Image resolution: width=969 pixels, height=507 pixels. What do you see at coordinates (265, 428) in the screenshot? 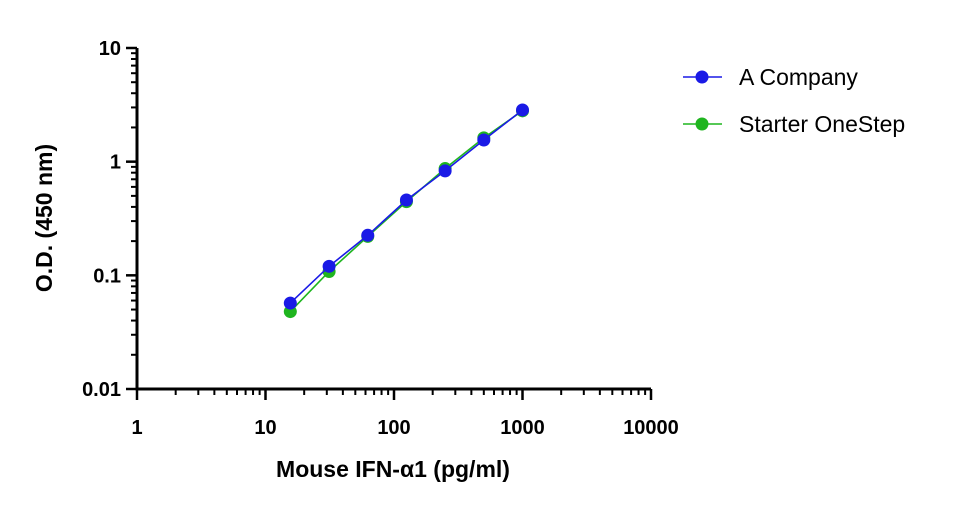
I see `x-tick-label: 10` at bounding box center [265, 428].